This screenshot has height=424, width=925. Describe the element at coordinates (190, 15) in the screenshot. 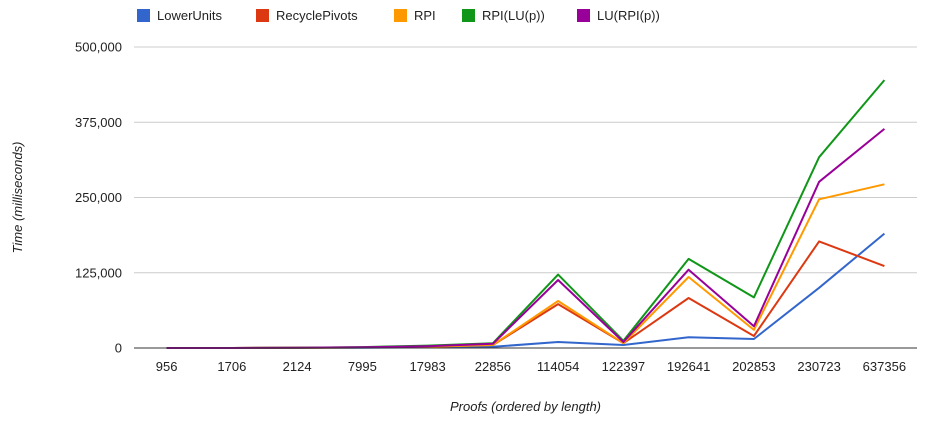

I see `legend-label: LowerUnits` at that location.